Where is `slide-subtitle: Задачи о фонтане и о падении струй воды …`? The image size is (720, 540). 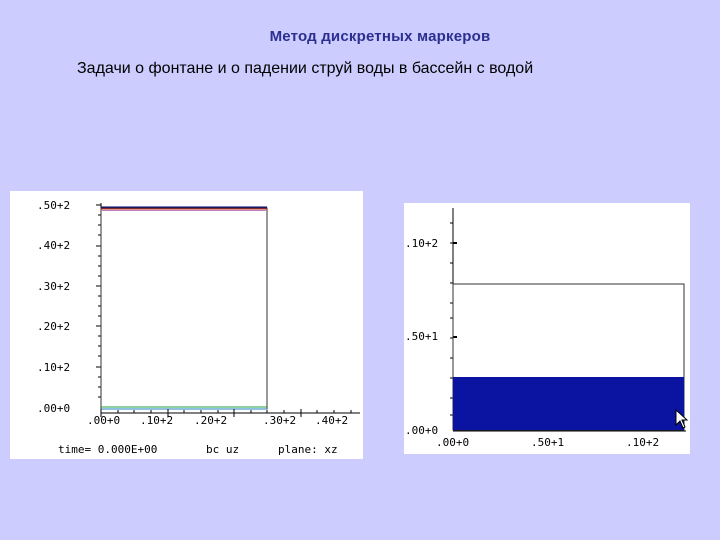
slide-subtitle: Задачи о фонтане и о падении струй воды … is located at coordinates (305, 68).